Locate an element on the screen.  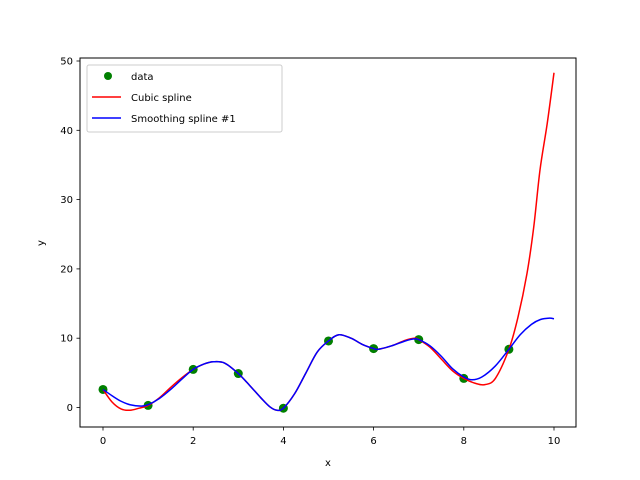
x-axis-ticks: 0 2 4 6 8 10 is located at coordinates (330, 437).